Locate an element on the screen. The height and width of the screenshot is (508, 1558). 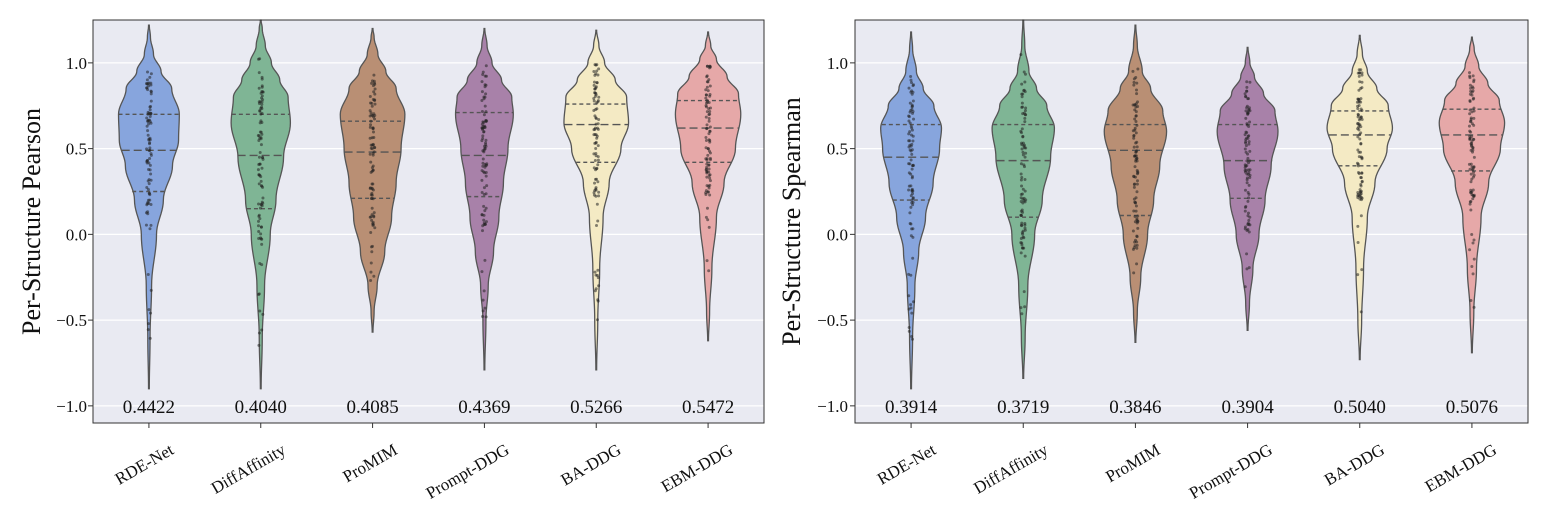
mean-label: 0.3914 is located at coordinates (911, 407).